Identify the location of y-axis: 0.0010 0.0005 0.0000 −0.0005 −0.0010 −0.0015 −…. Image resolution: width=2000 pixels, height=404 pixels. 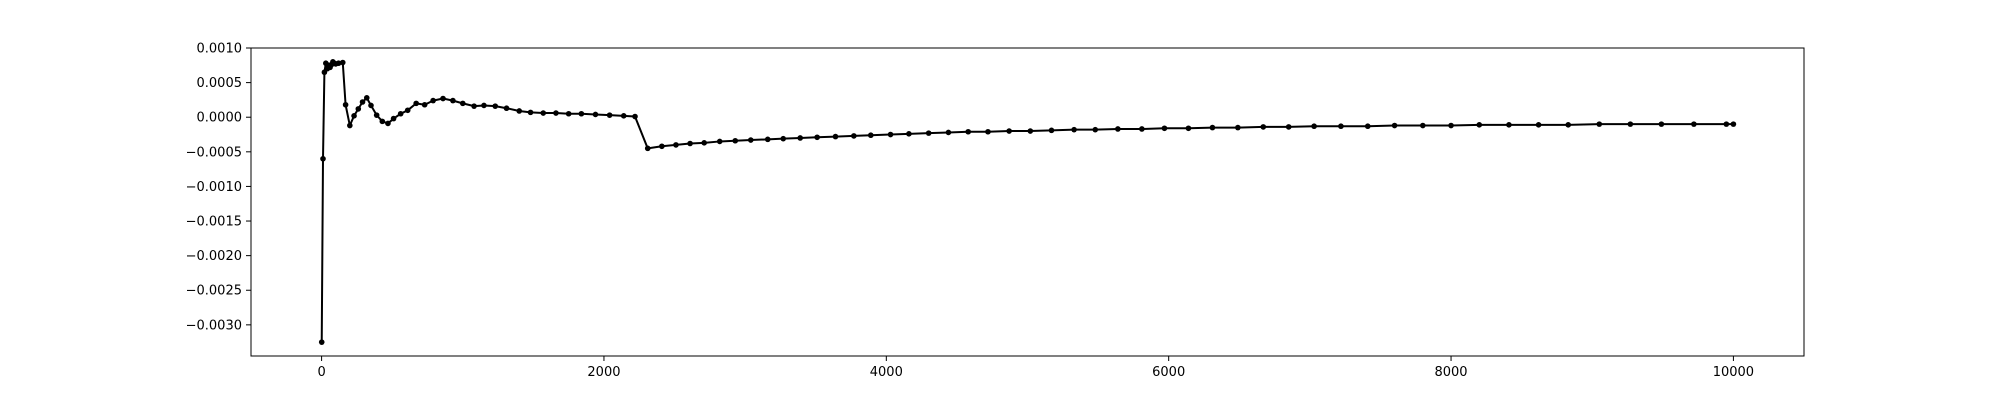
(218, 187).